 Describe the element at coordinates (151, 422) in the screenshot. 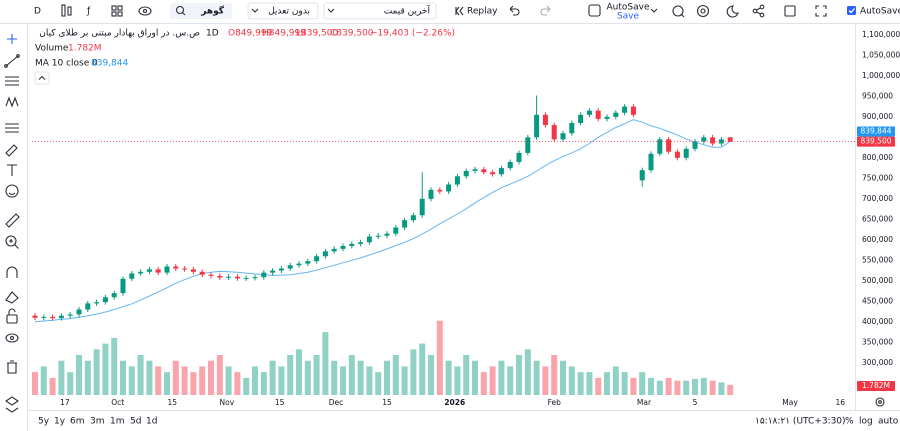

I see `range-button: 1d` at that location.